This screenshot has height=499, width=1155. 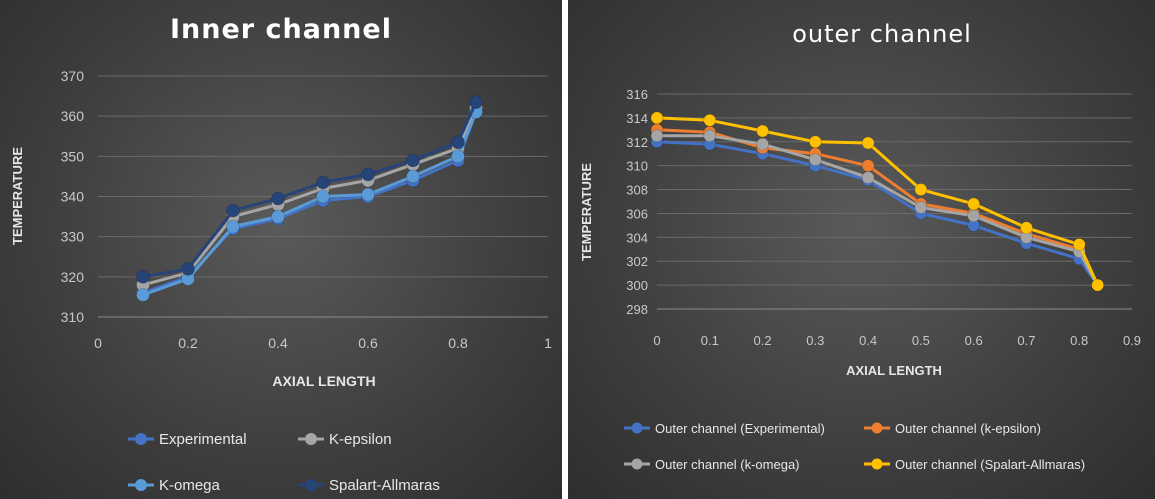 What do you see at coordinates (203, 439) in the screenshot?
I see `legend-label: Experimental` at bounding box center [203, 439].